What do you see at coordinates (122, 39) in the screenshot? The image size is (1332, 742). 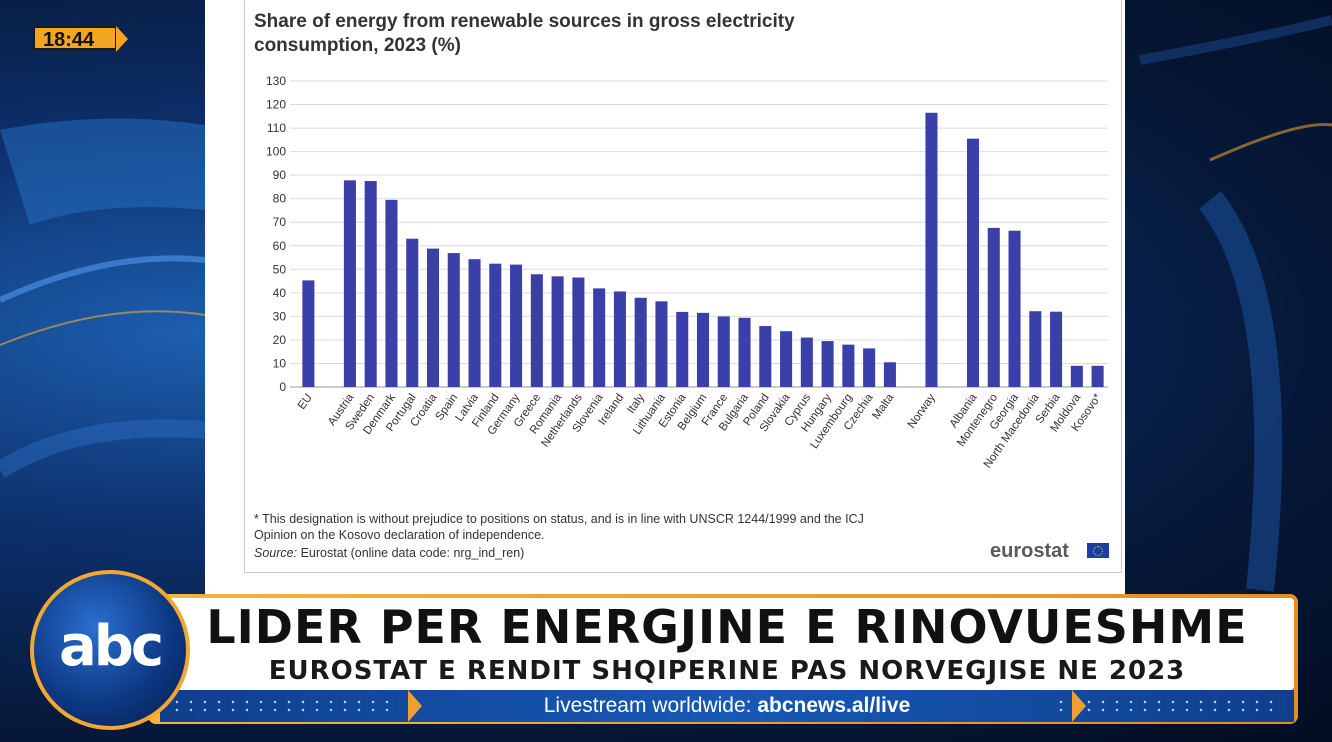 I see `clock-chevron-icon` at bounding box center [122, 39].